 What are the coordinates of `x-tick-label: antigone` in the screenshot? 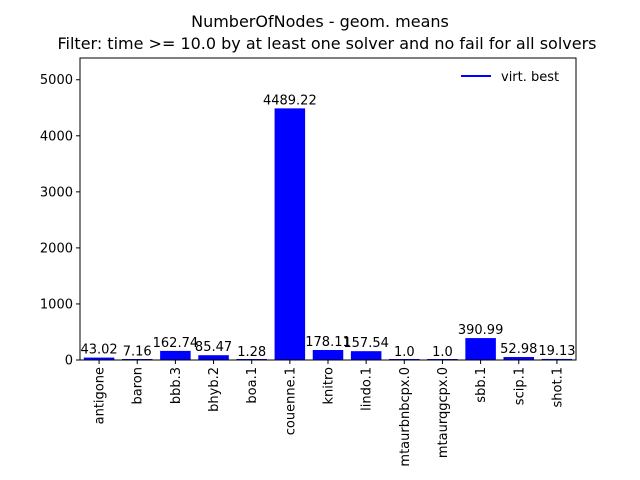 It's located at (100, 395).